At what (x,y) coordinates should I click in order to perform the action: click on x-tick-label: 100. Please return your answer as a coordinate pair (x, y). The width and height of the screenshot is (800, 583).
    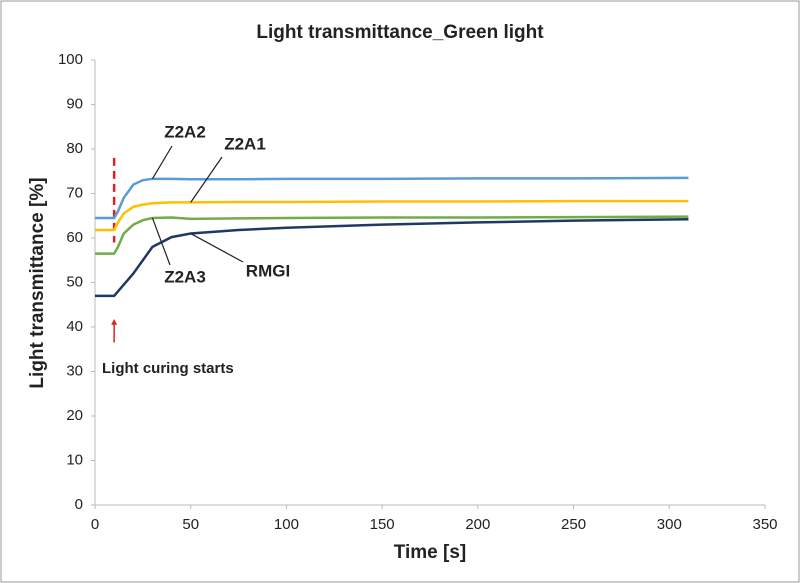
    Looking at the image, I should click on (286, 524).